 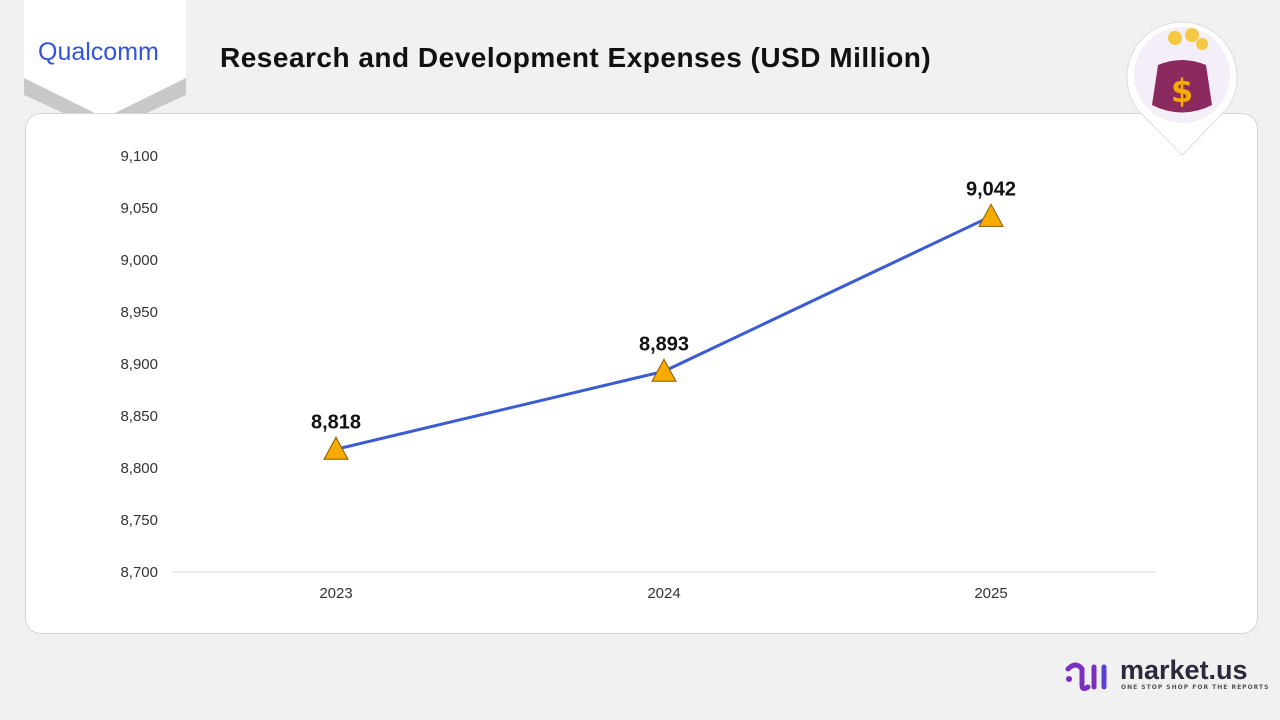 I want to click on y-tick-label: 8,750, so click(x=139, y=520).